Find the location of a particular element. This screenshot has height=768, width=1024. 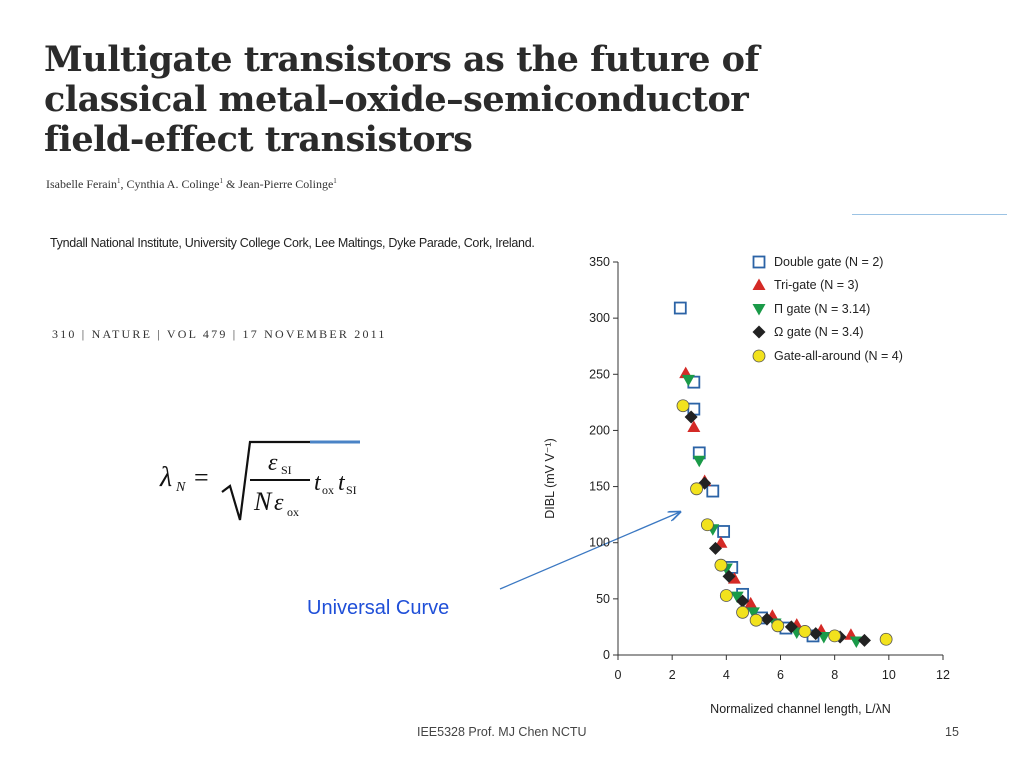

y-tick-label: 150 is located at coordinates (599, 487).